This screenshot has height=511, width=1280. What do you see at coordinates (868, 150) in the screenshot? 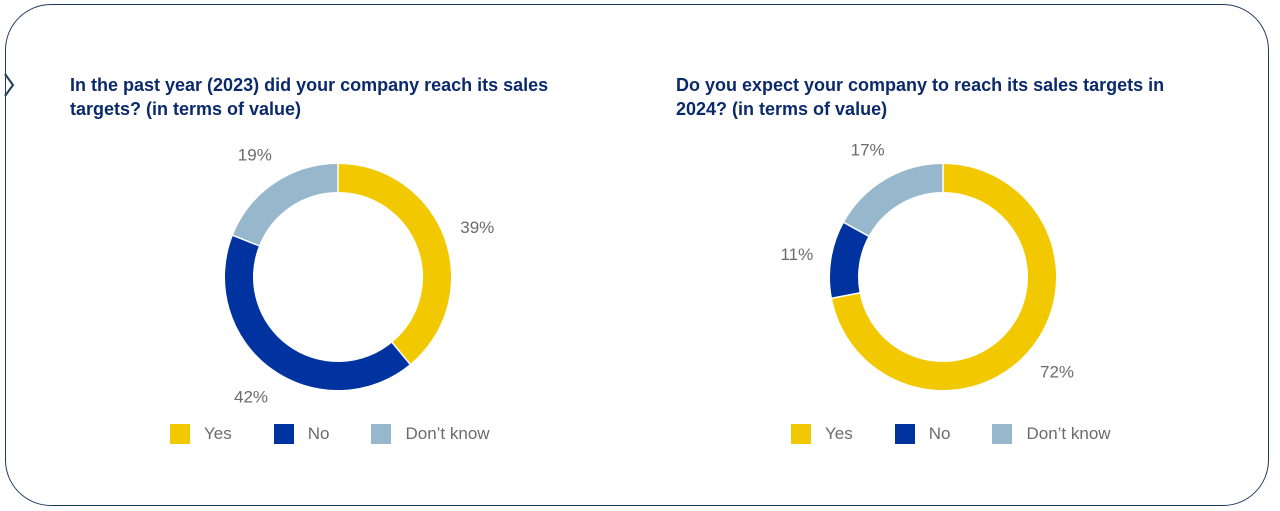
I see `data-label-dont-know: 17%` at bounding box center [868, 150].